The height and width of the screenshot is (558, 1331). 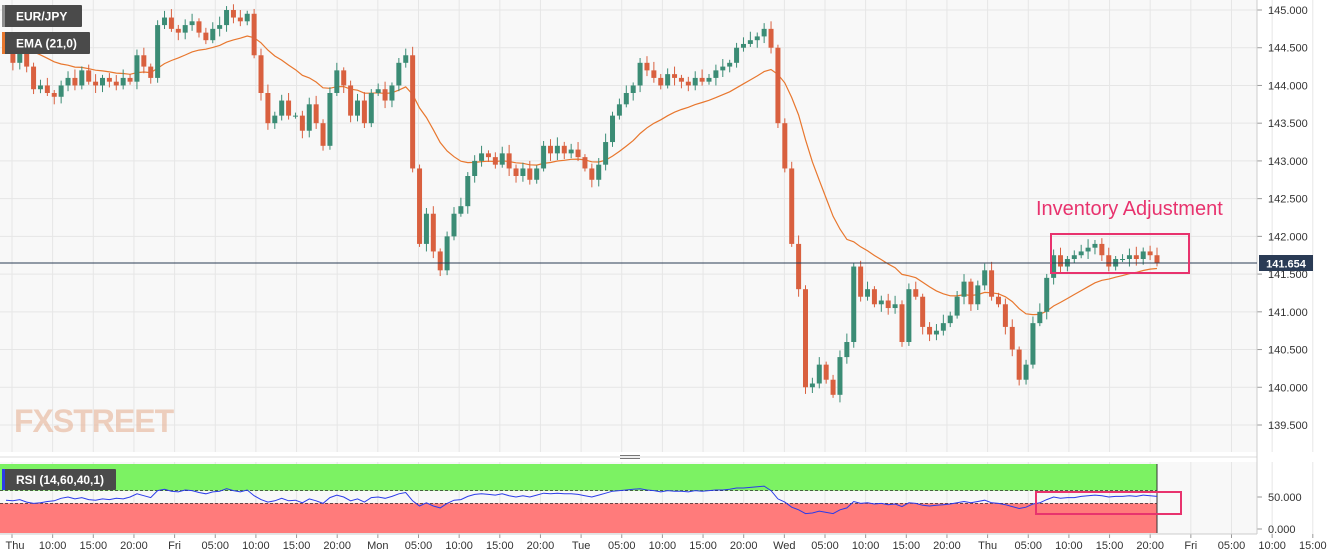 I want to click on rsi-indicator-label: RSI (14,60,40,1), so click(x=60, y=480).